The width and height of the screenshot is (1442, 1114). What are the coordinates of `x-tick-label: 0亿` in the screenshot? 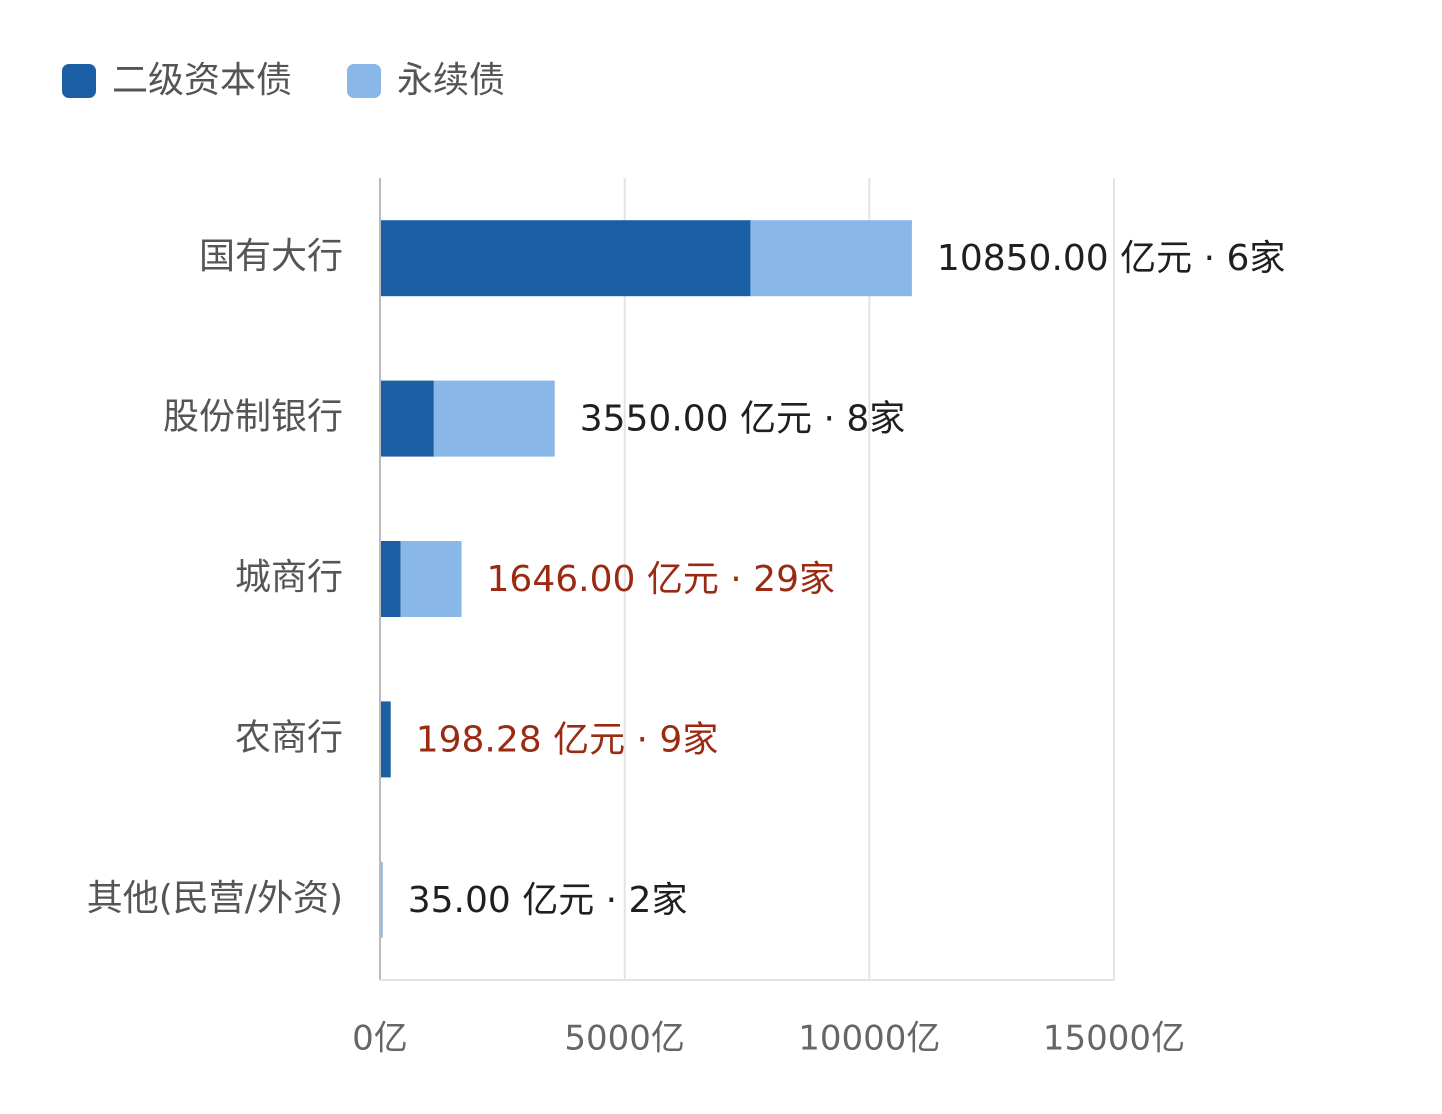 It's located at (380, 1039).